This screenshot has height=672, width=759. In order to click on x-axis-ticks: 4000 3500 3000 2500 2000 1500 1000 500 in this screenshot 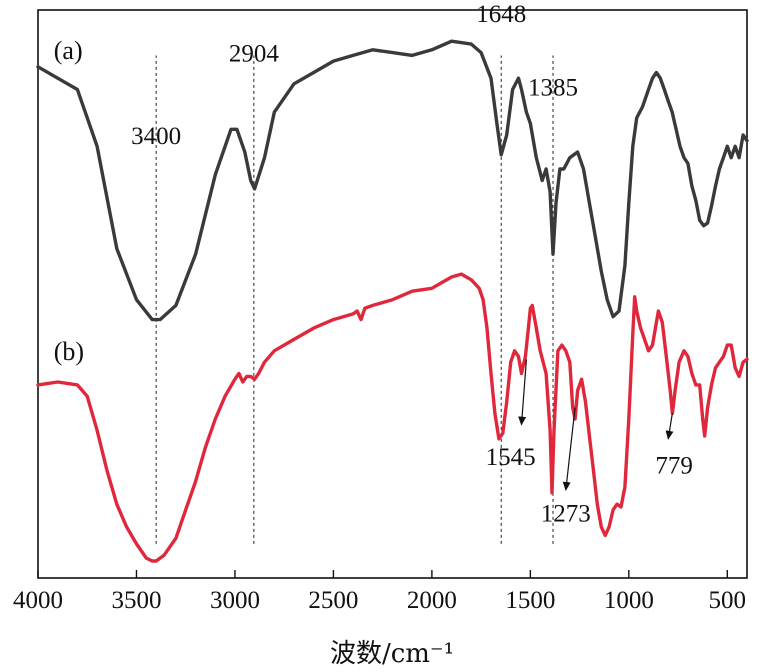, I will do `click(379, 592)`.